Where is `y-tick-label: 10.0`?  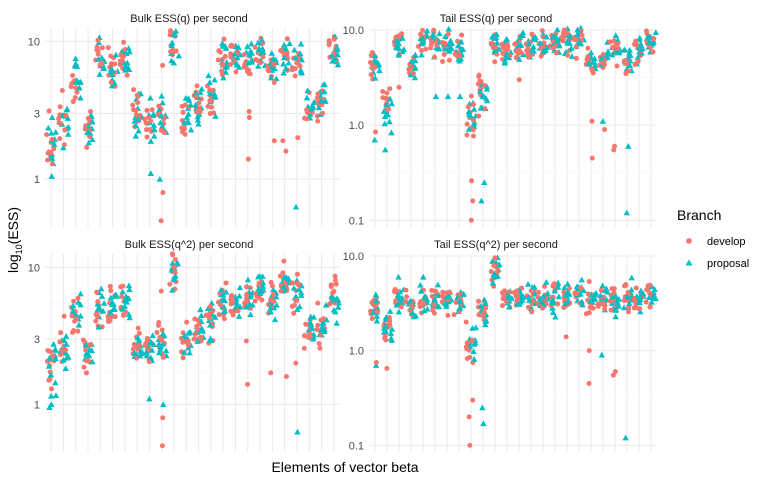 y-tick-label: 10.0 is located at coordinates (353, 257).